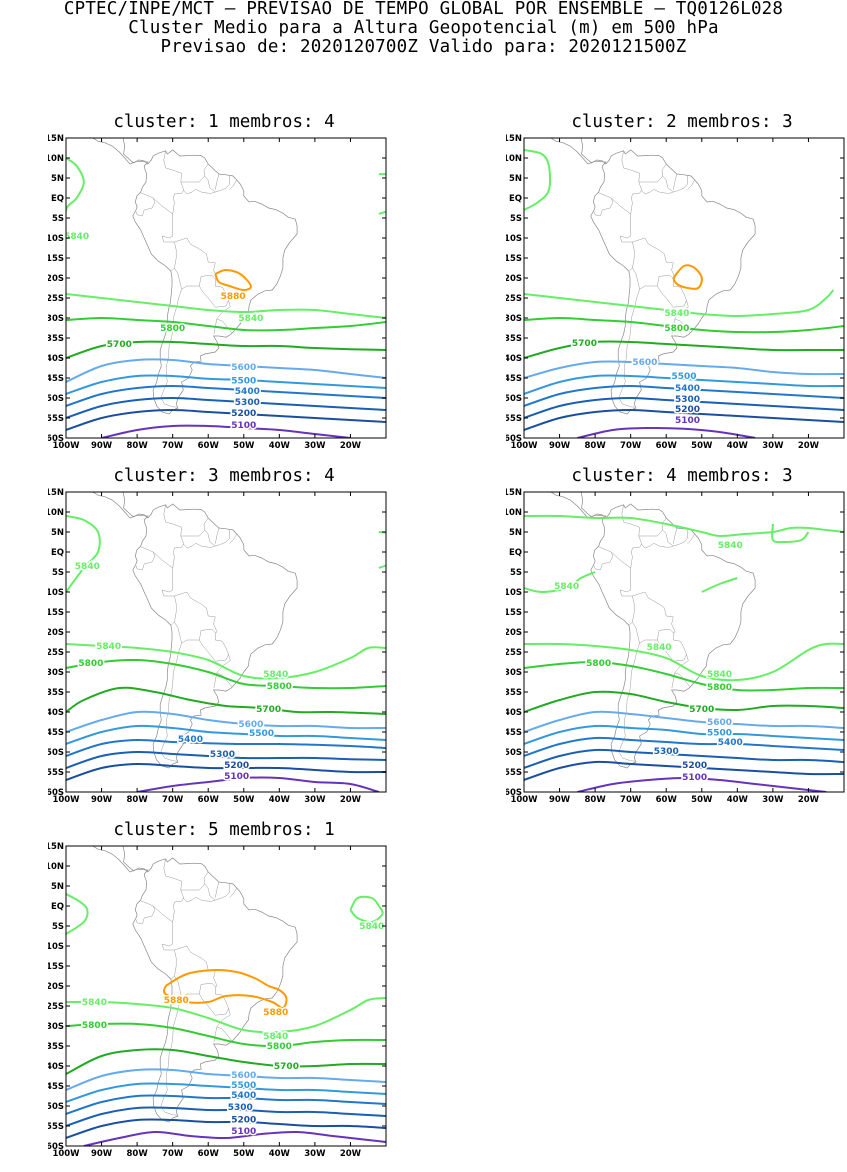  I want to click on lon-label: 40W, so click(738, 800).